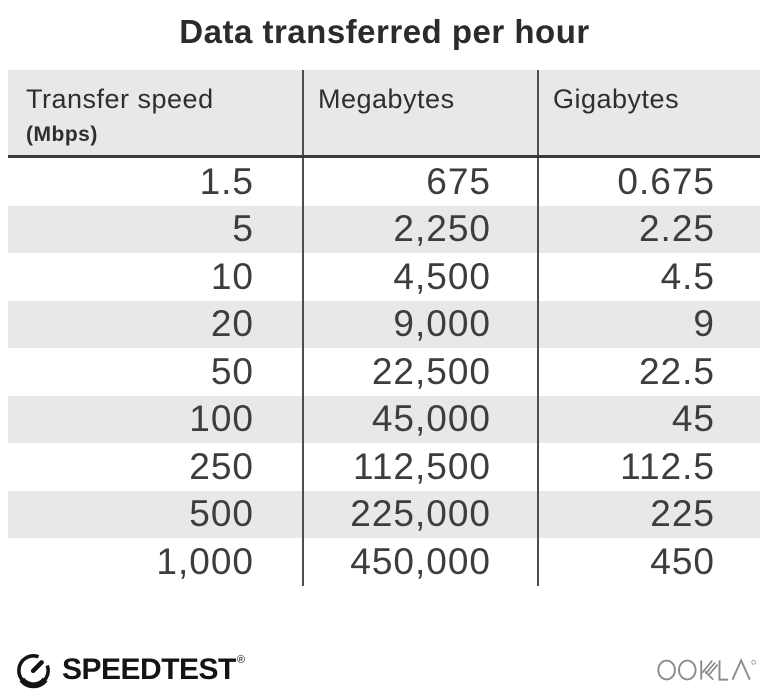 This screenshot has height=698, width=769. What do you see at coordinates (243, 229) in the screenshot?
I see `cell-transfer-speed: 5` at bounding box center [243, 229].